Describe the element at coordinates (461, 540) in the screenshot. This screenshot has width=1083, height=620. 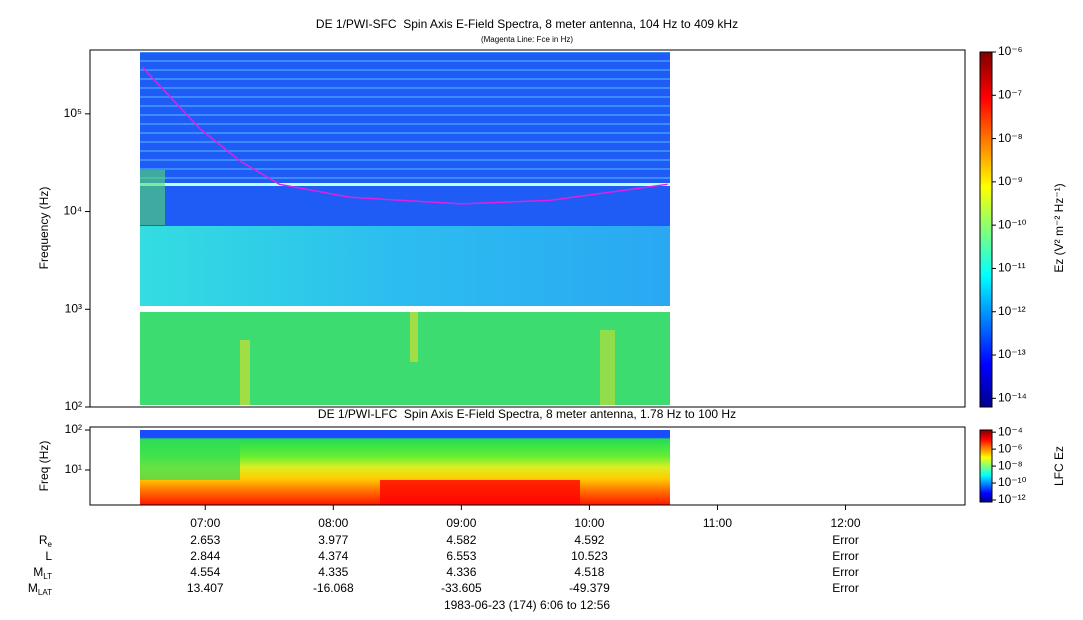
I see `ephemeris-value: 4.582` at that location.